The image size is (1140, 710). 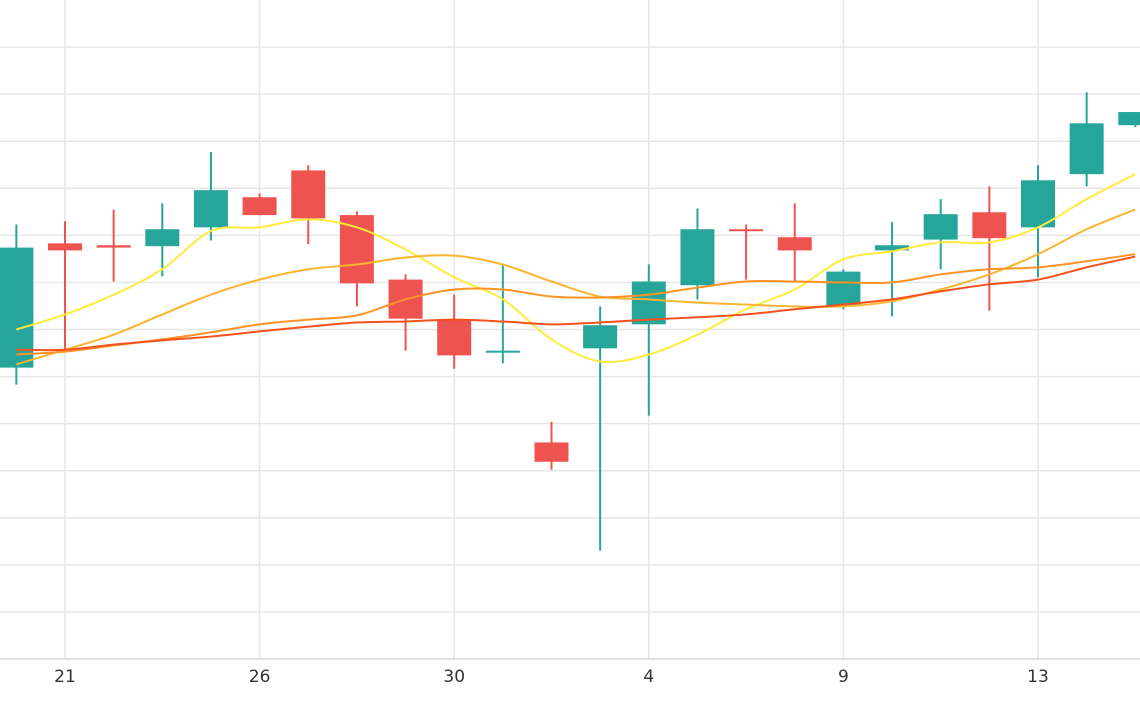 What do you see at coordinates (454, 677) in the screenshot?
I see `x-tick-label: 30` at bounding box center [454, 677].